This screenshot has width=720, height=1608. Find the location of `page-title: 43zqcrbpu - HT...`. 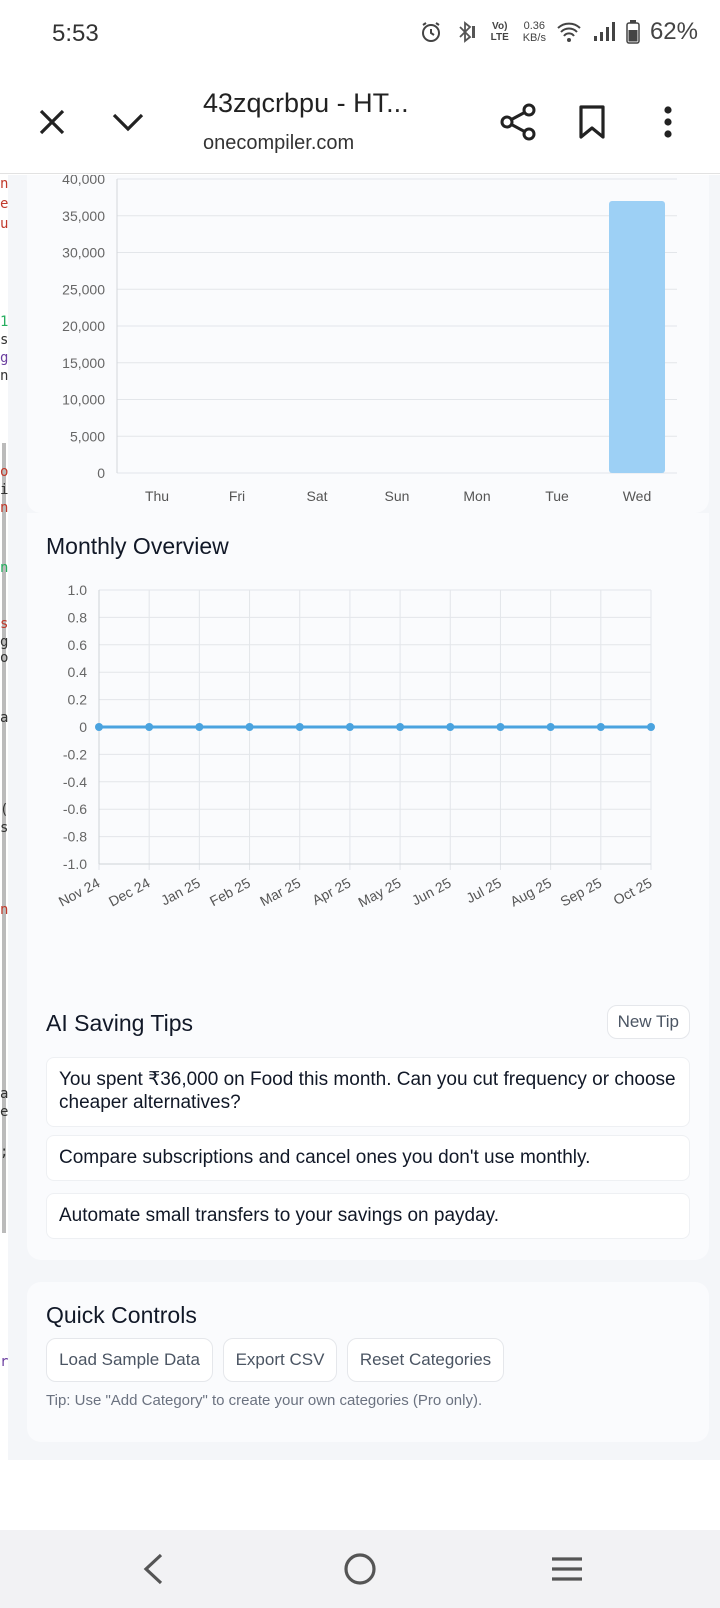

page-title: 43zqcrbpu - HT... is located at coordinates (306, 103).